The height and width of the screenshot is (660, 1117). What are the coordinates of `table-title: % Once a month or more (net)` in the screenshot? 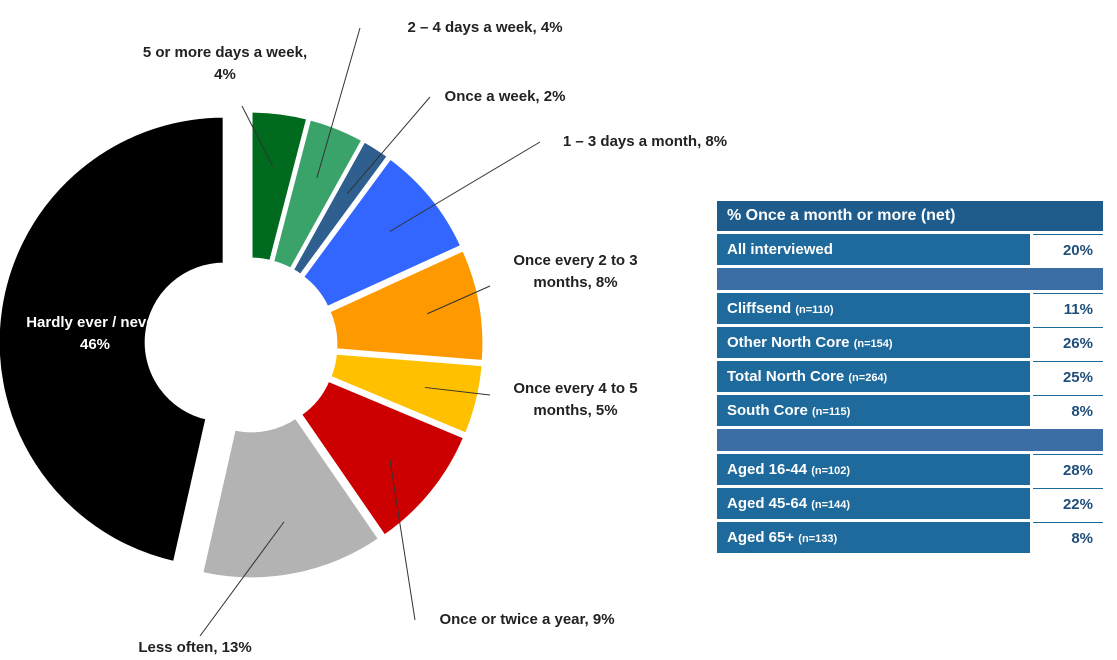 It's located at (910, 216).